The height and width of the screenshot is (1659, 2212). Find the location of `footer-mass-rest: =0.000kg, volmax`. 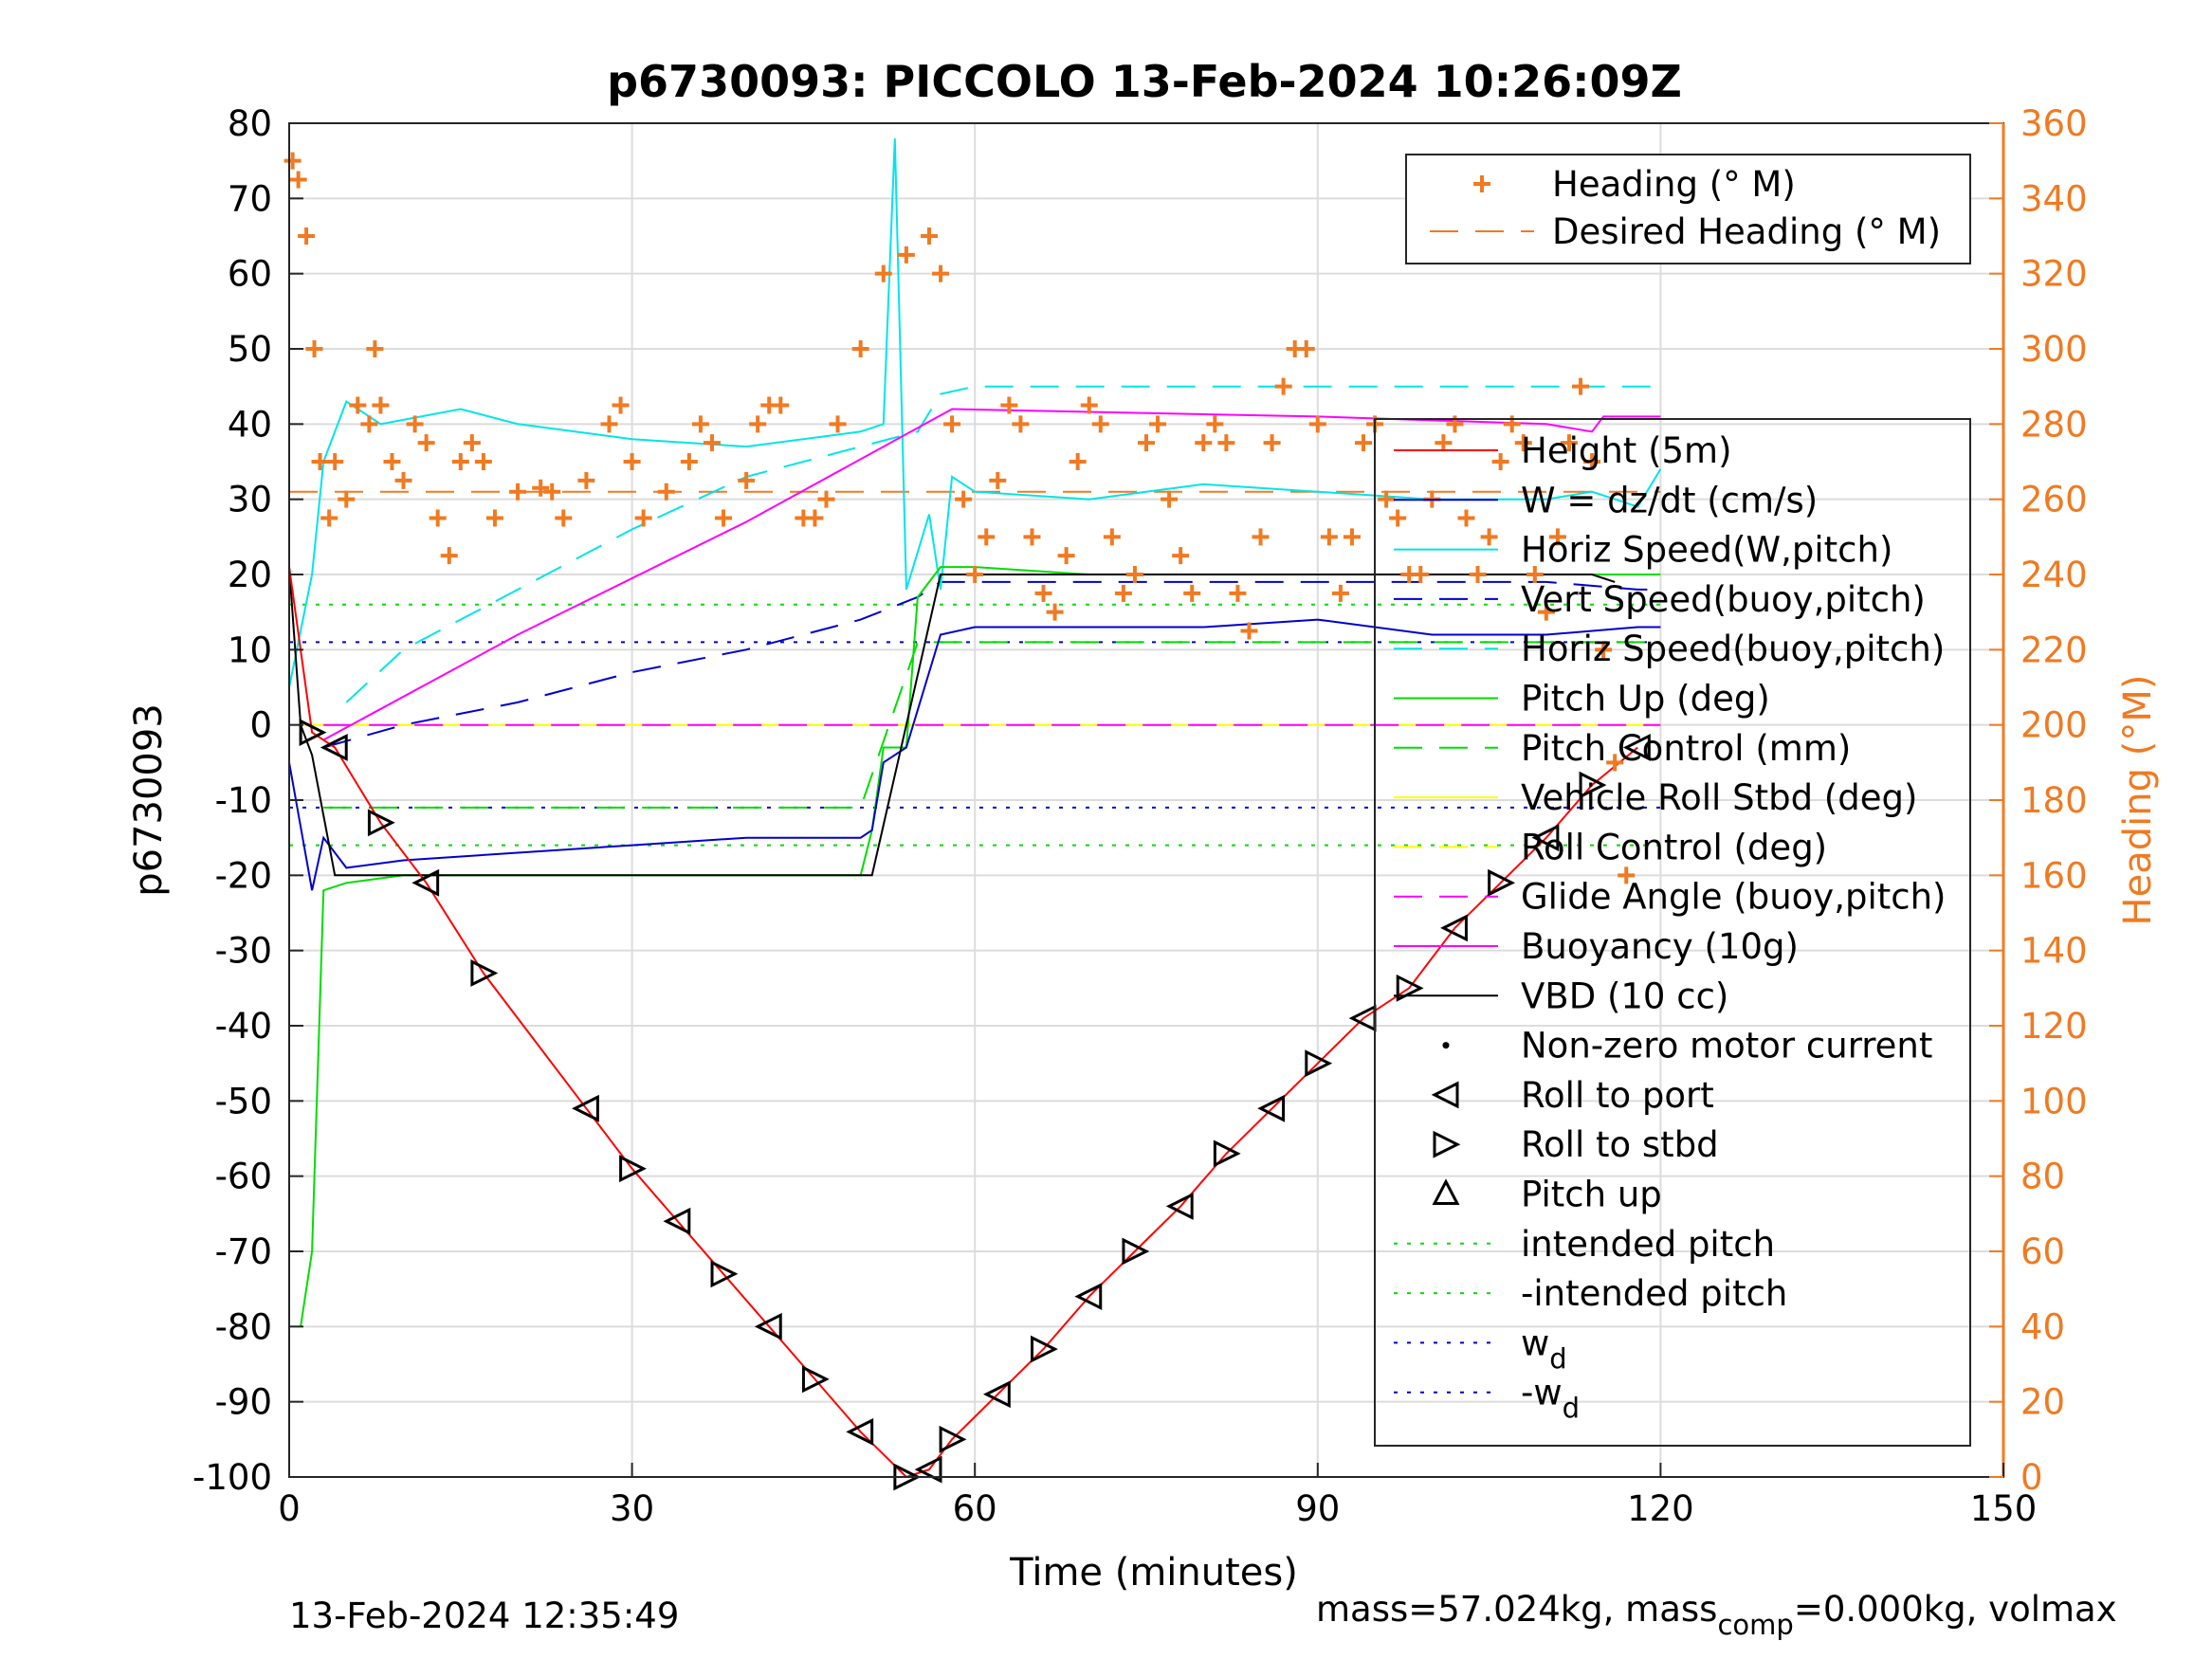

footer-mass-rest: =0.000kg, volmax is located at coordinates (1955, 1609).